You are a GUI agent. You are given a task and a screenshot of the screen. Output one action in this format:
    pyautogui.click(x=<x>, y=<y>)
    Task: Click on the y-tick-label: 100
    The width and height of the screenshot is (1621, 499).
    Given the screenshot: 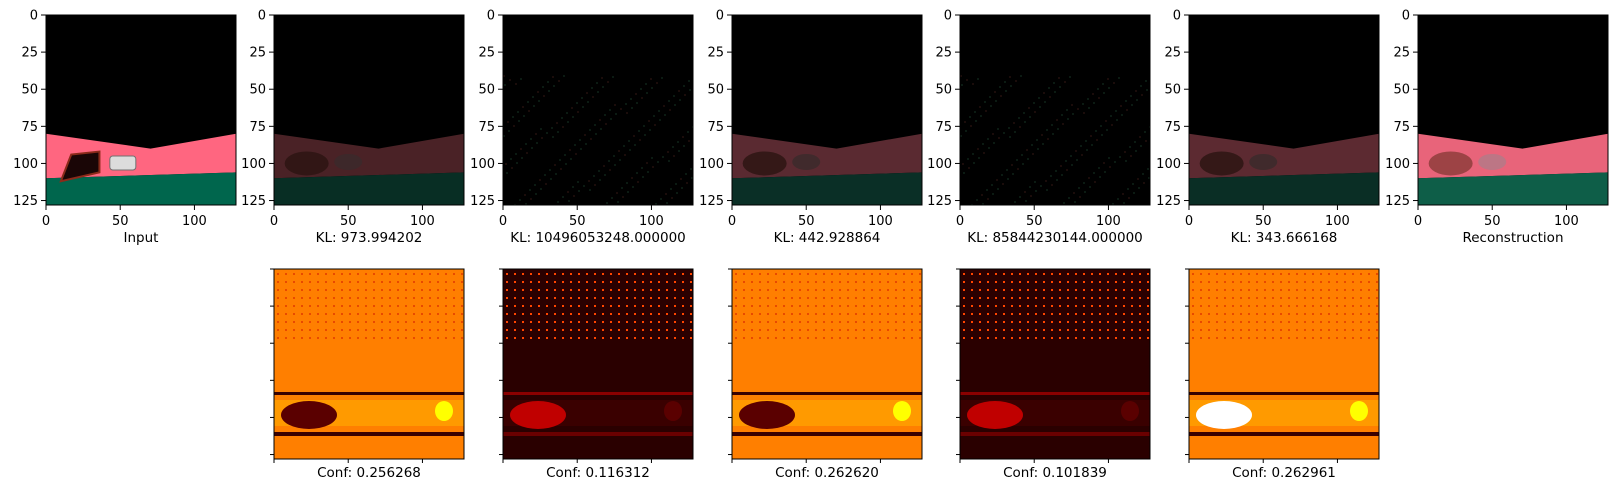 What is the action you would take?
    pyautogui.click(x=711, y=164)
    